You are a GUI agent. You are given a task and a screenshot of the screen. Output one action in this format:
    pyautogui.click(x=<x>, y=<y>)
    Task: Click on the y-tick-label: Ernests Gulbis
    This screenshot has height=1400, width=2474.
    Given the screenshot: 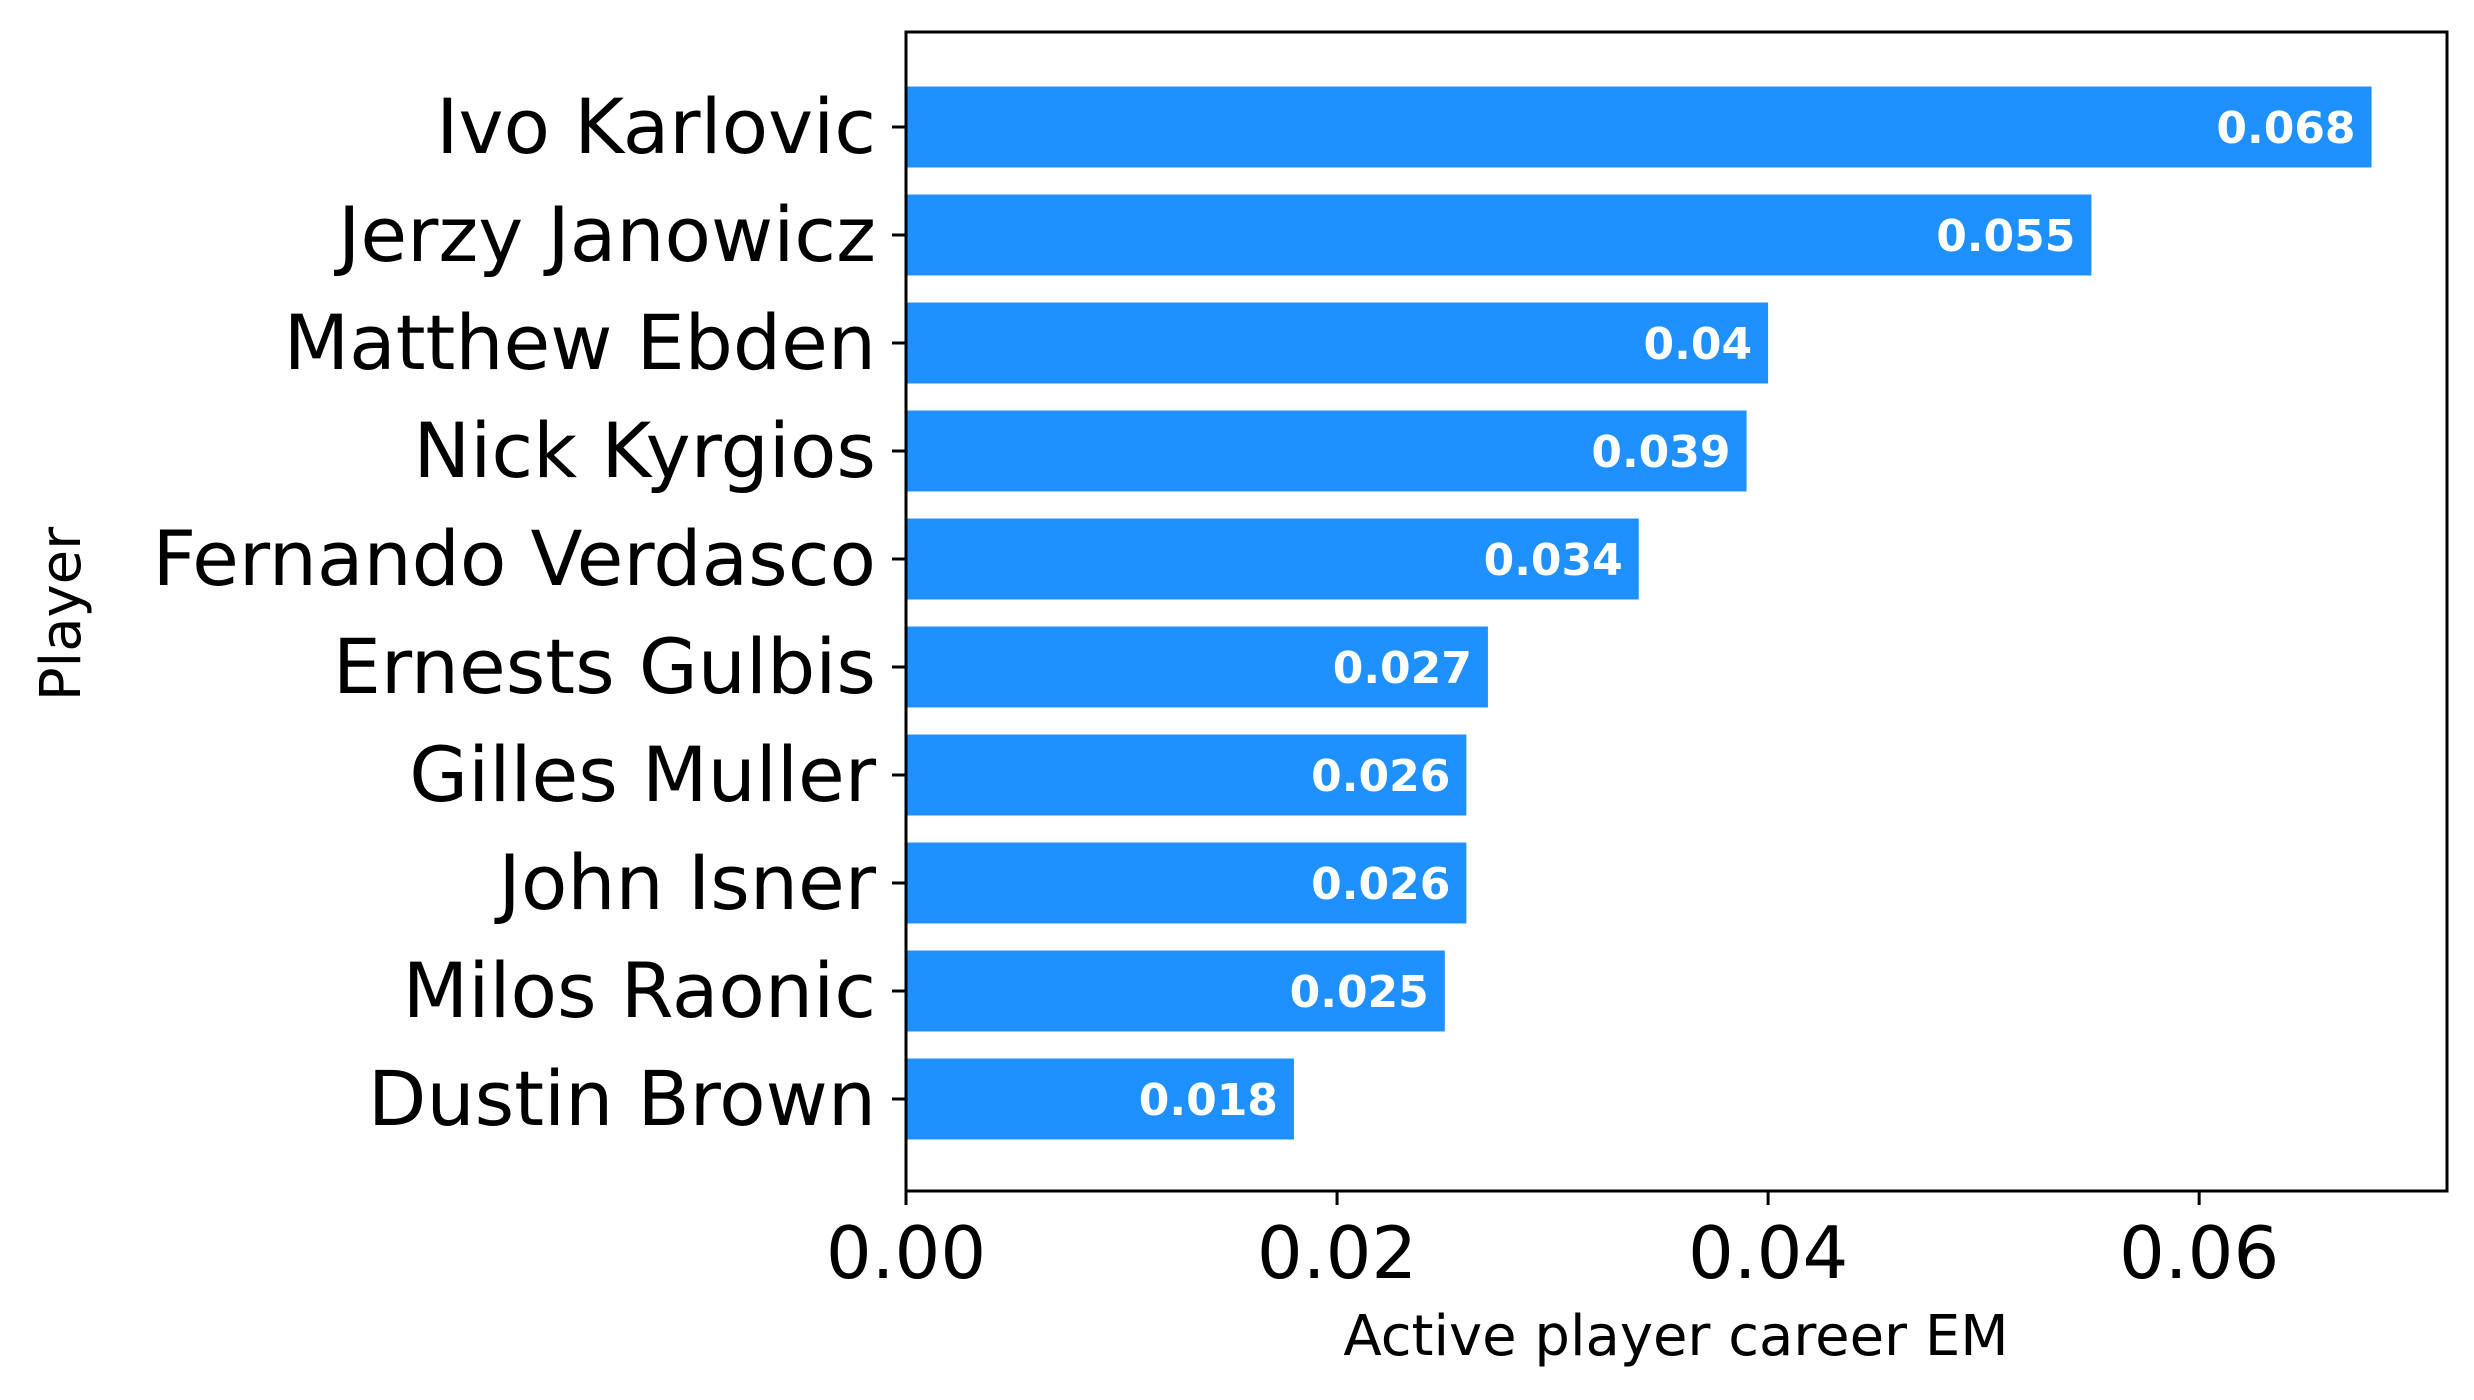 What is the action you would take?
    pyautogui.click(x=604, y=666)
    